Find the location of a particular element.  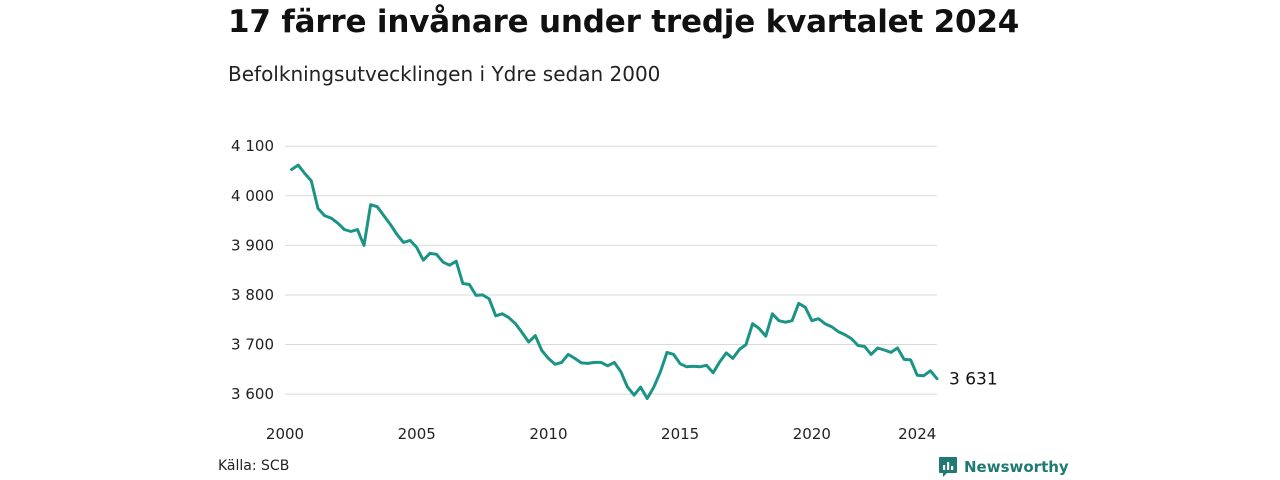

x-tick-label: 2005 is located at coordinates (417, 434).